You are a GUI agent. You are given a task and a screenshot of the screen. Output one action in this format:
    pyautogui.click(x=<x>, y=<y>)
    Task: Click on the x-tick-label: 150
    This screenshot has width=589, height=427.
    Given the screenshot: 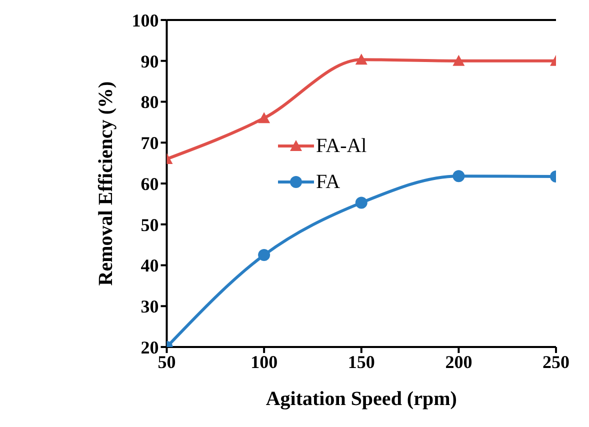 What is the action you would take?
    pyautogui.click(x=361, y=362)
    